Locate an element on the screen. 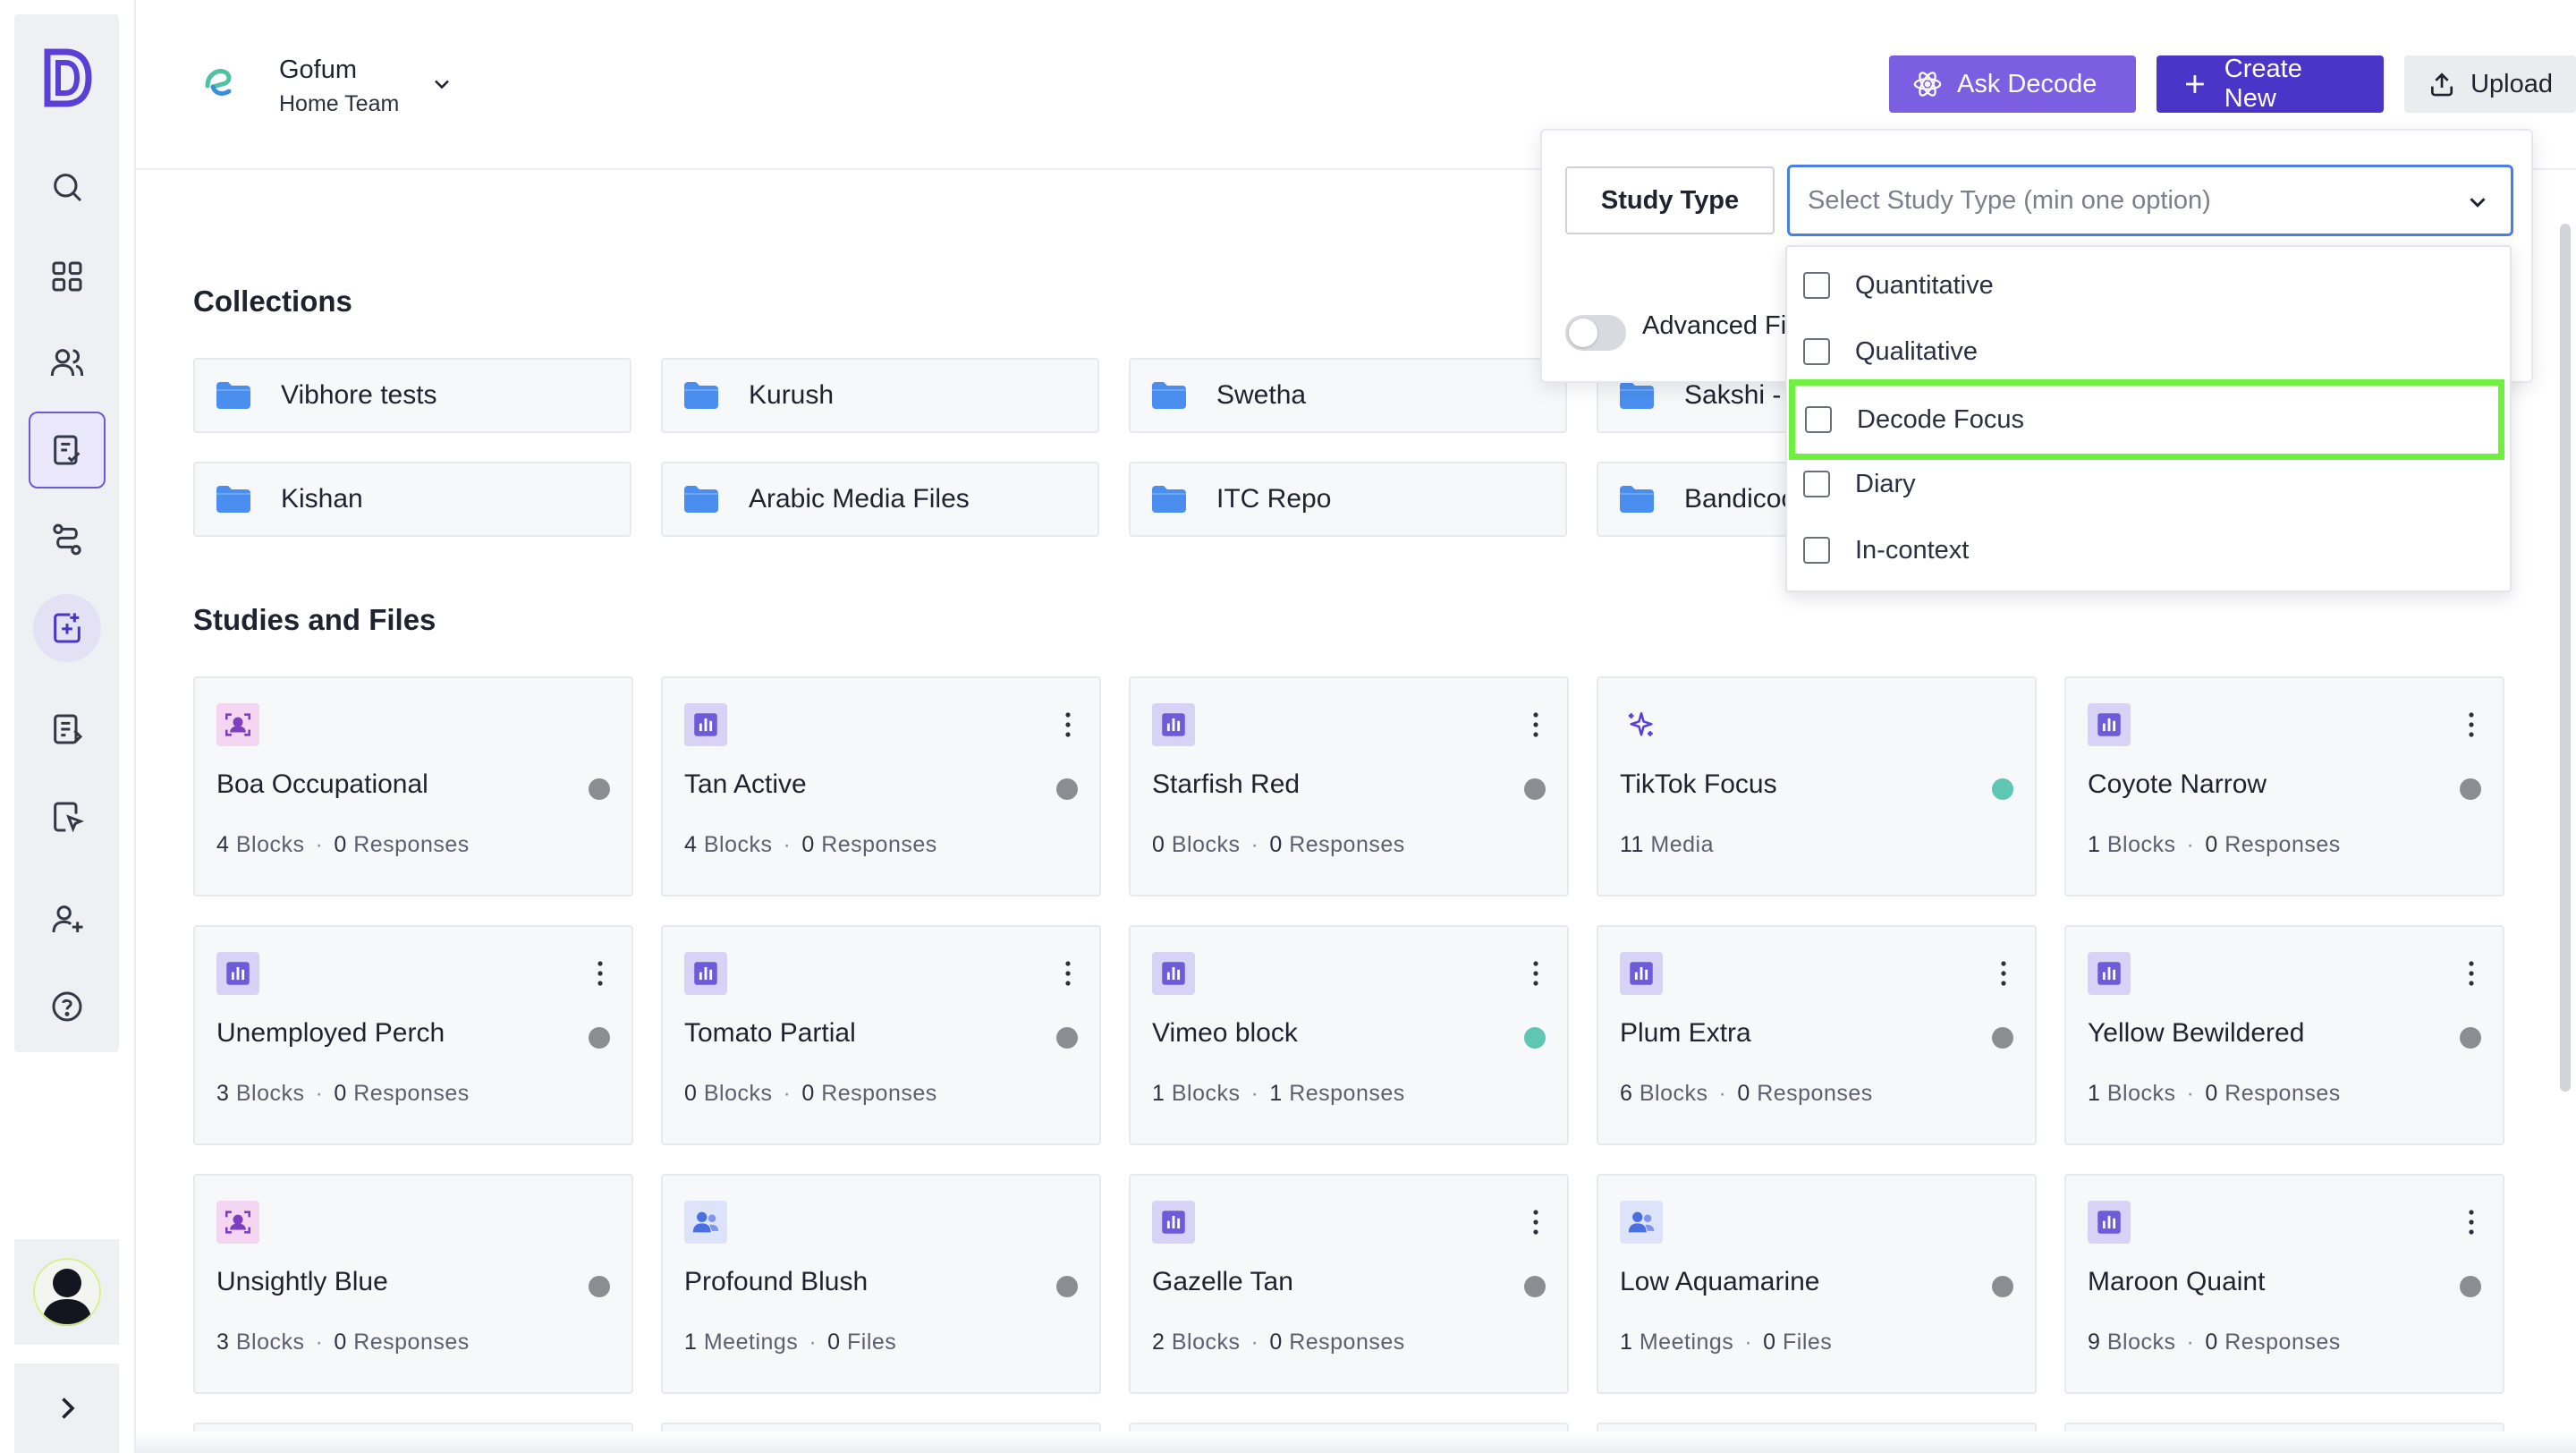 This screenshot has width=2576, height=1453. collection-item: Kishan is located at coordinates (412, 499).